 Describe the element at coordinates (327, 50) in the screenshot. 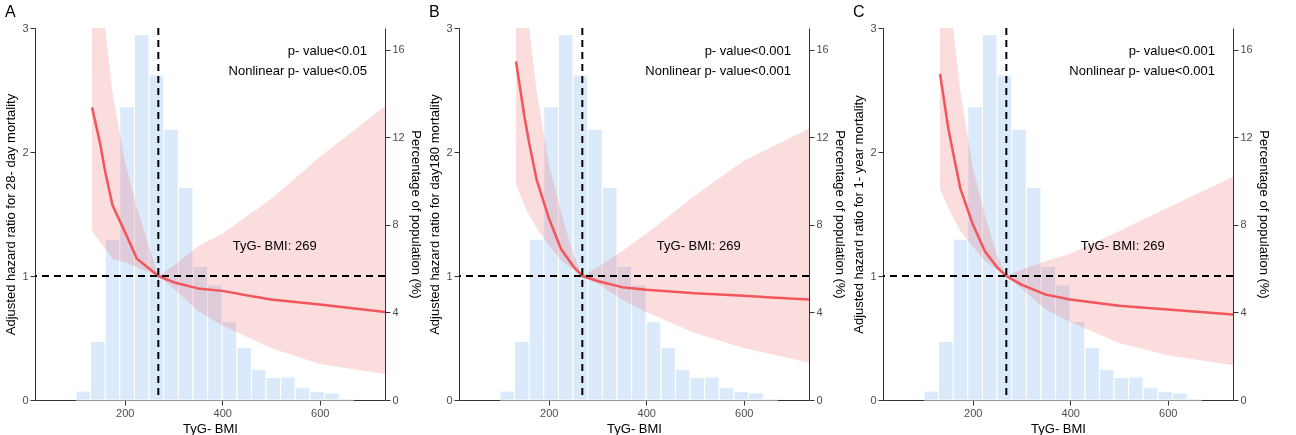

I see `annotation: p- value<0.01` at that location.